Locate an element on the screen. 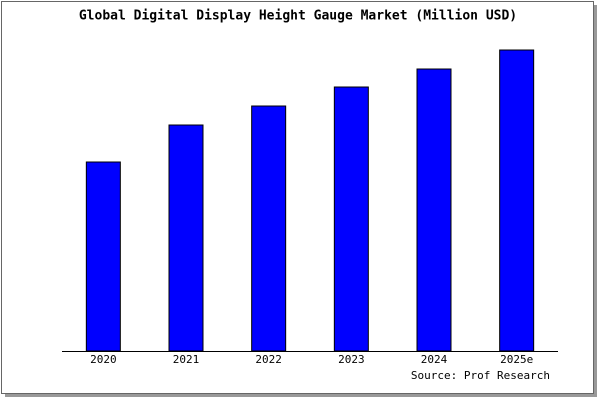  x-tick-label: 2021 is located at coordinates (186, 359).